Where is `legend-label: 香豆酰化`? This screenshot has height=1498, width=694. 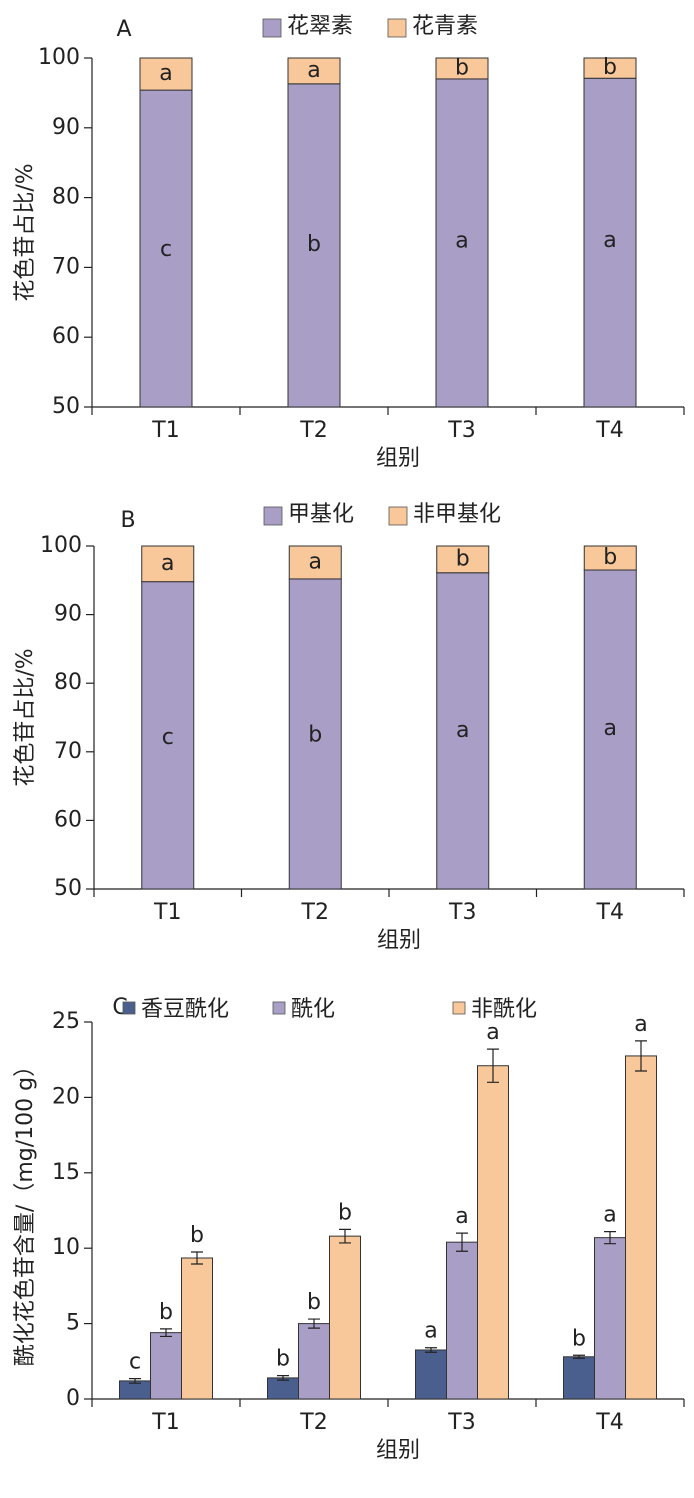
legend-label: 香豆酰化 is located at coordinates (185, 1009).